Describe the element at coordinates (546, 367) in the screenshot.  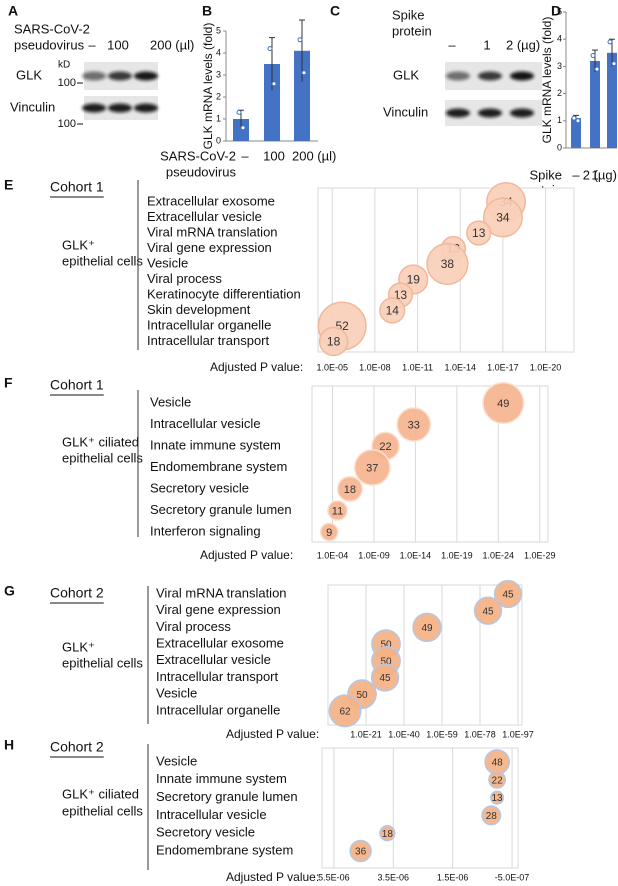
I see `x-tick-label: 1.0E-20` at that location.